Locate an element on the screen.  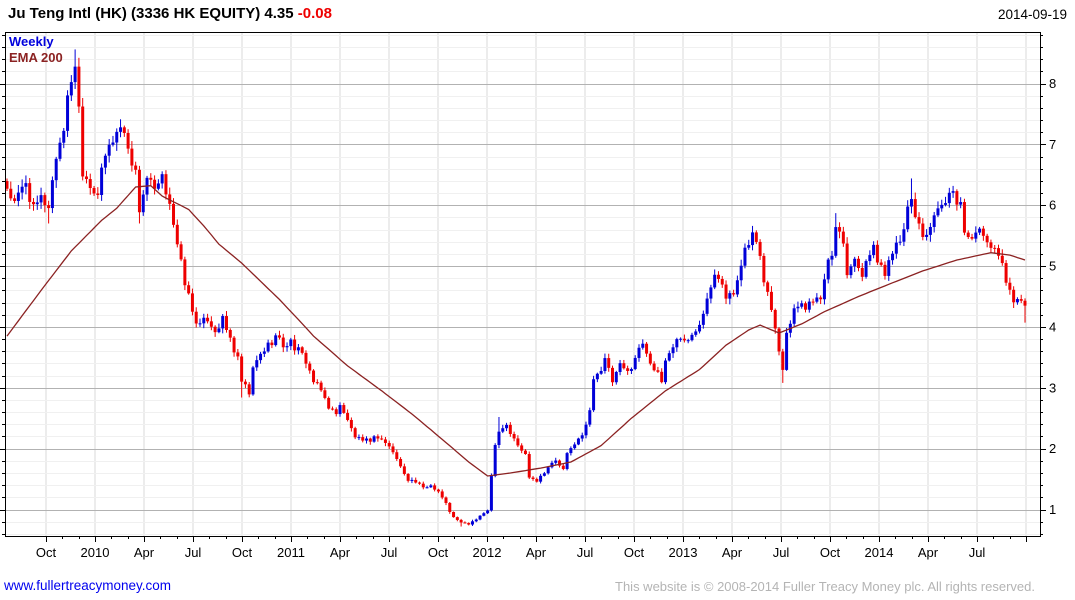
legend-series-label: Weekly is located at coordinates (31, 41).